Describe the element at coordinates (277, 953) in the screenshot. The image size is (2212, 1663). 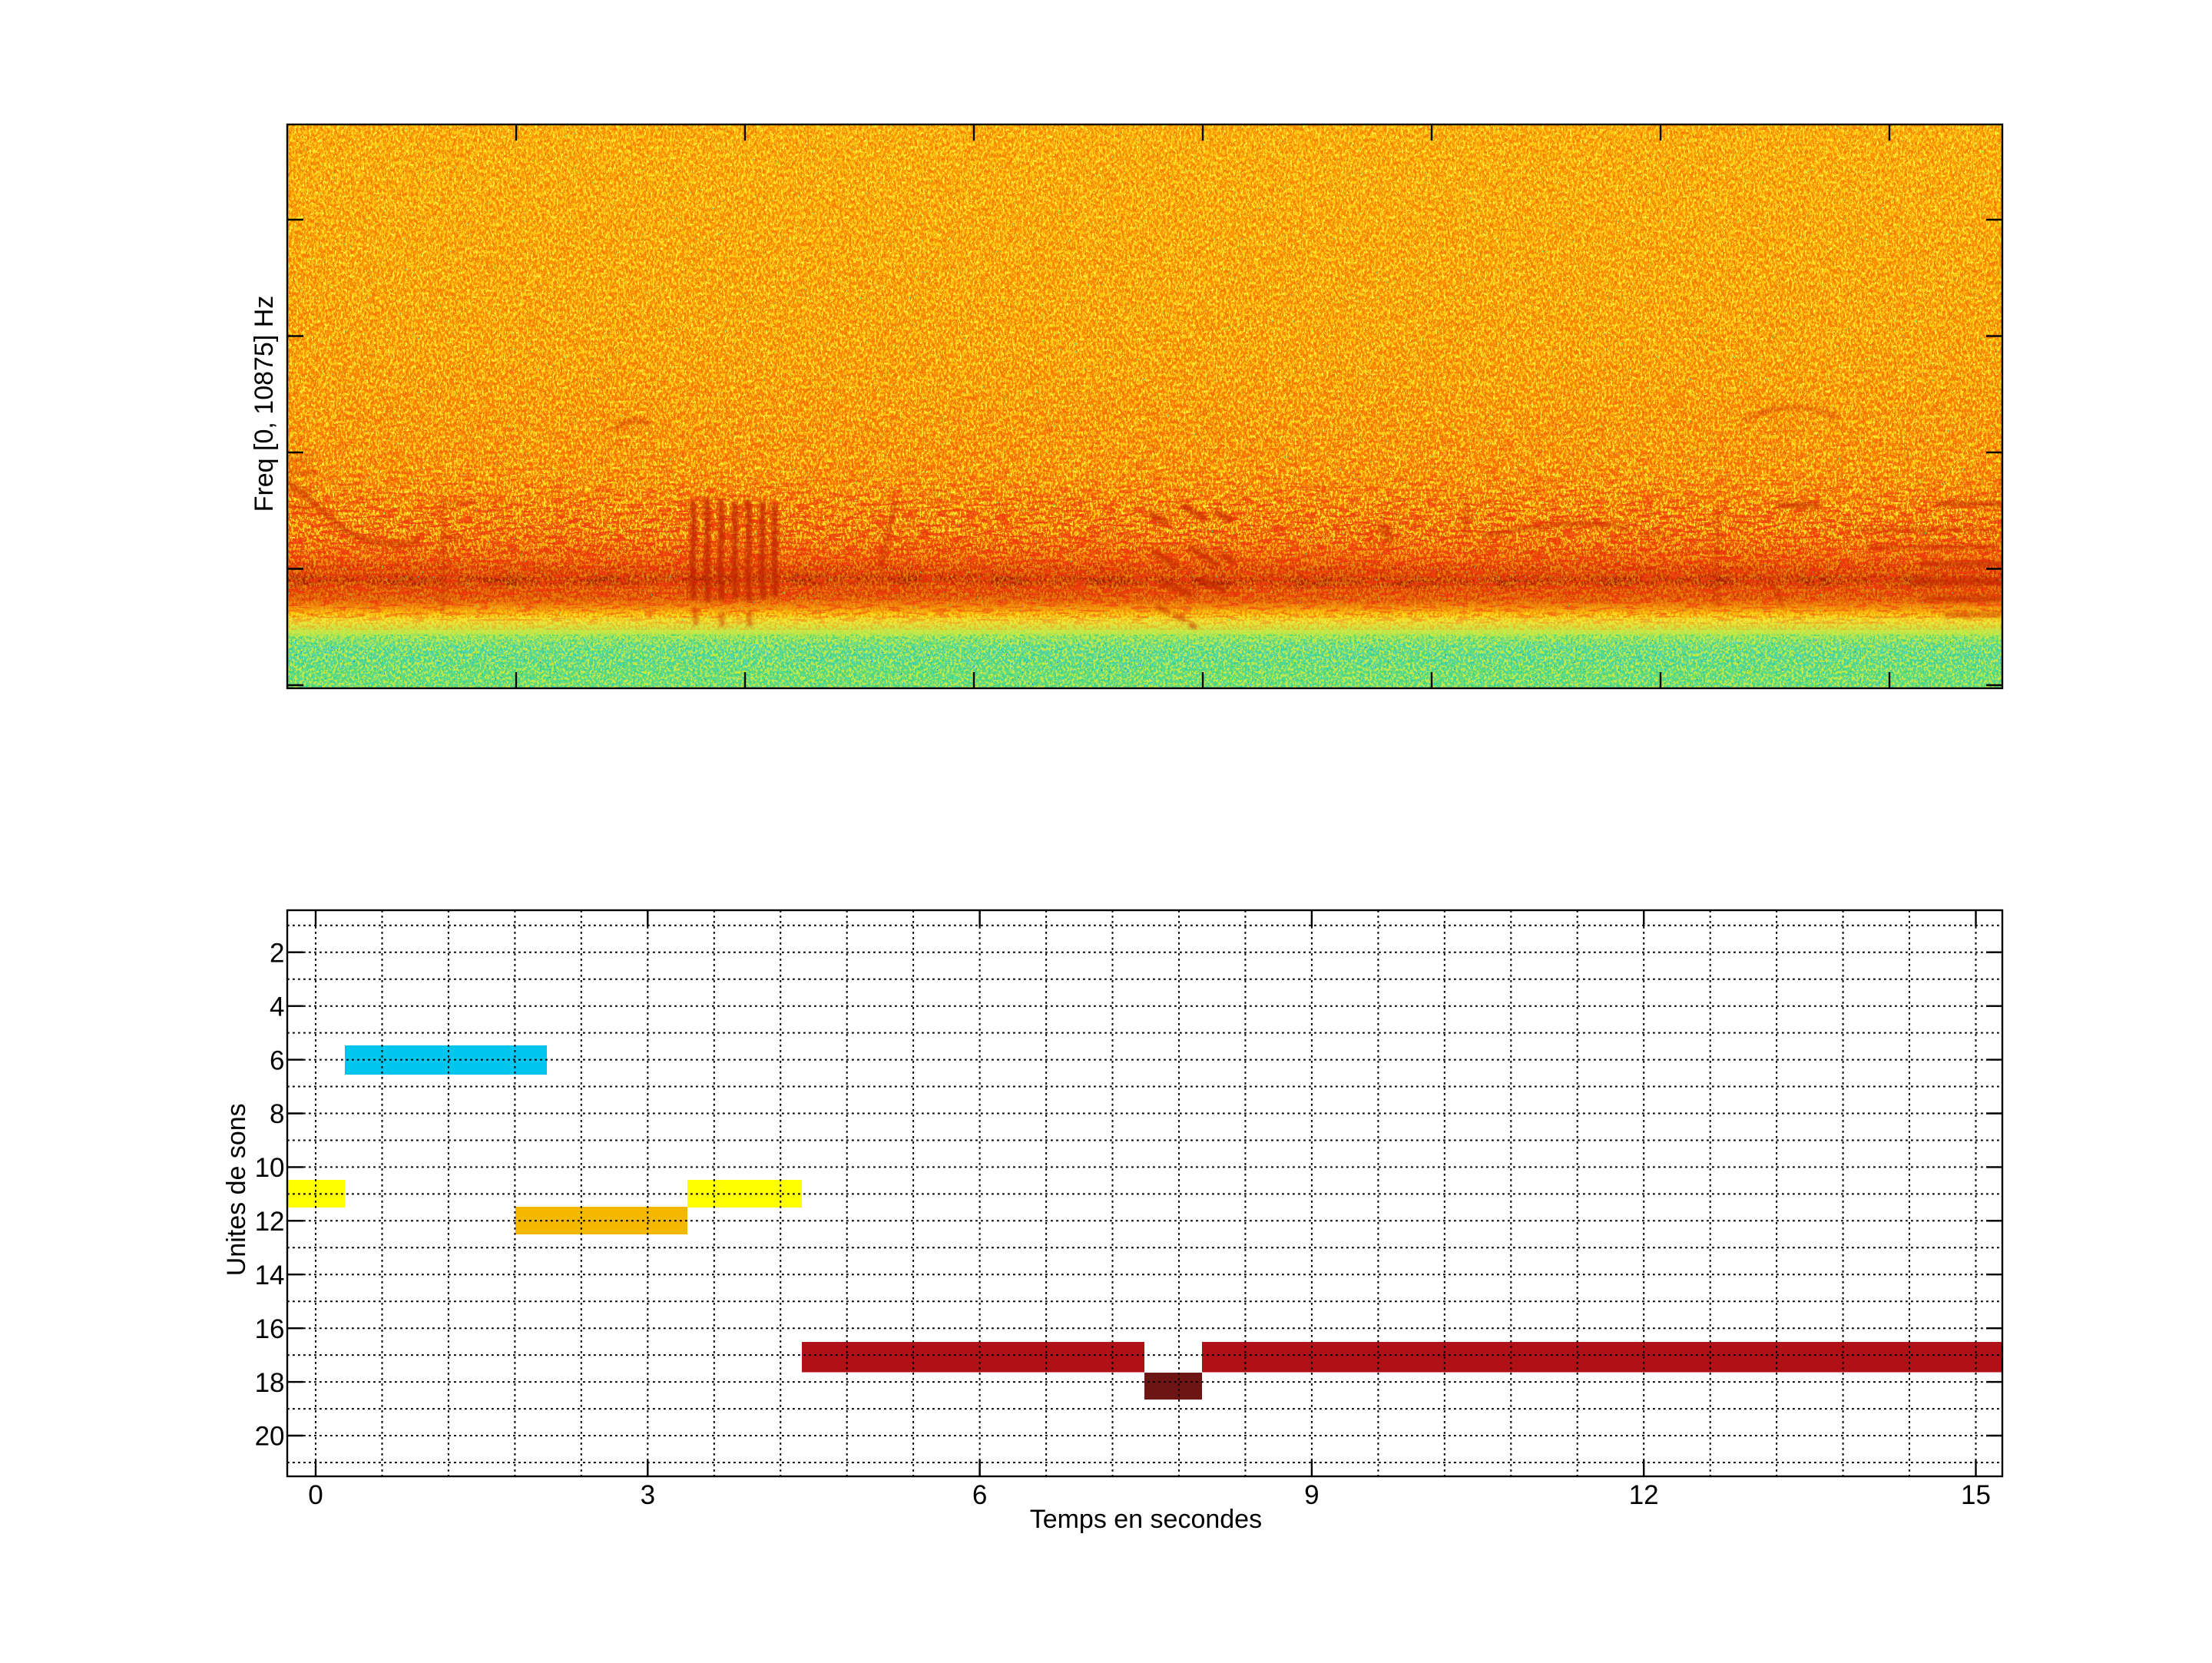
I see `svg-text: 2` at that location.